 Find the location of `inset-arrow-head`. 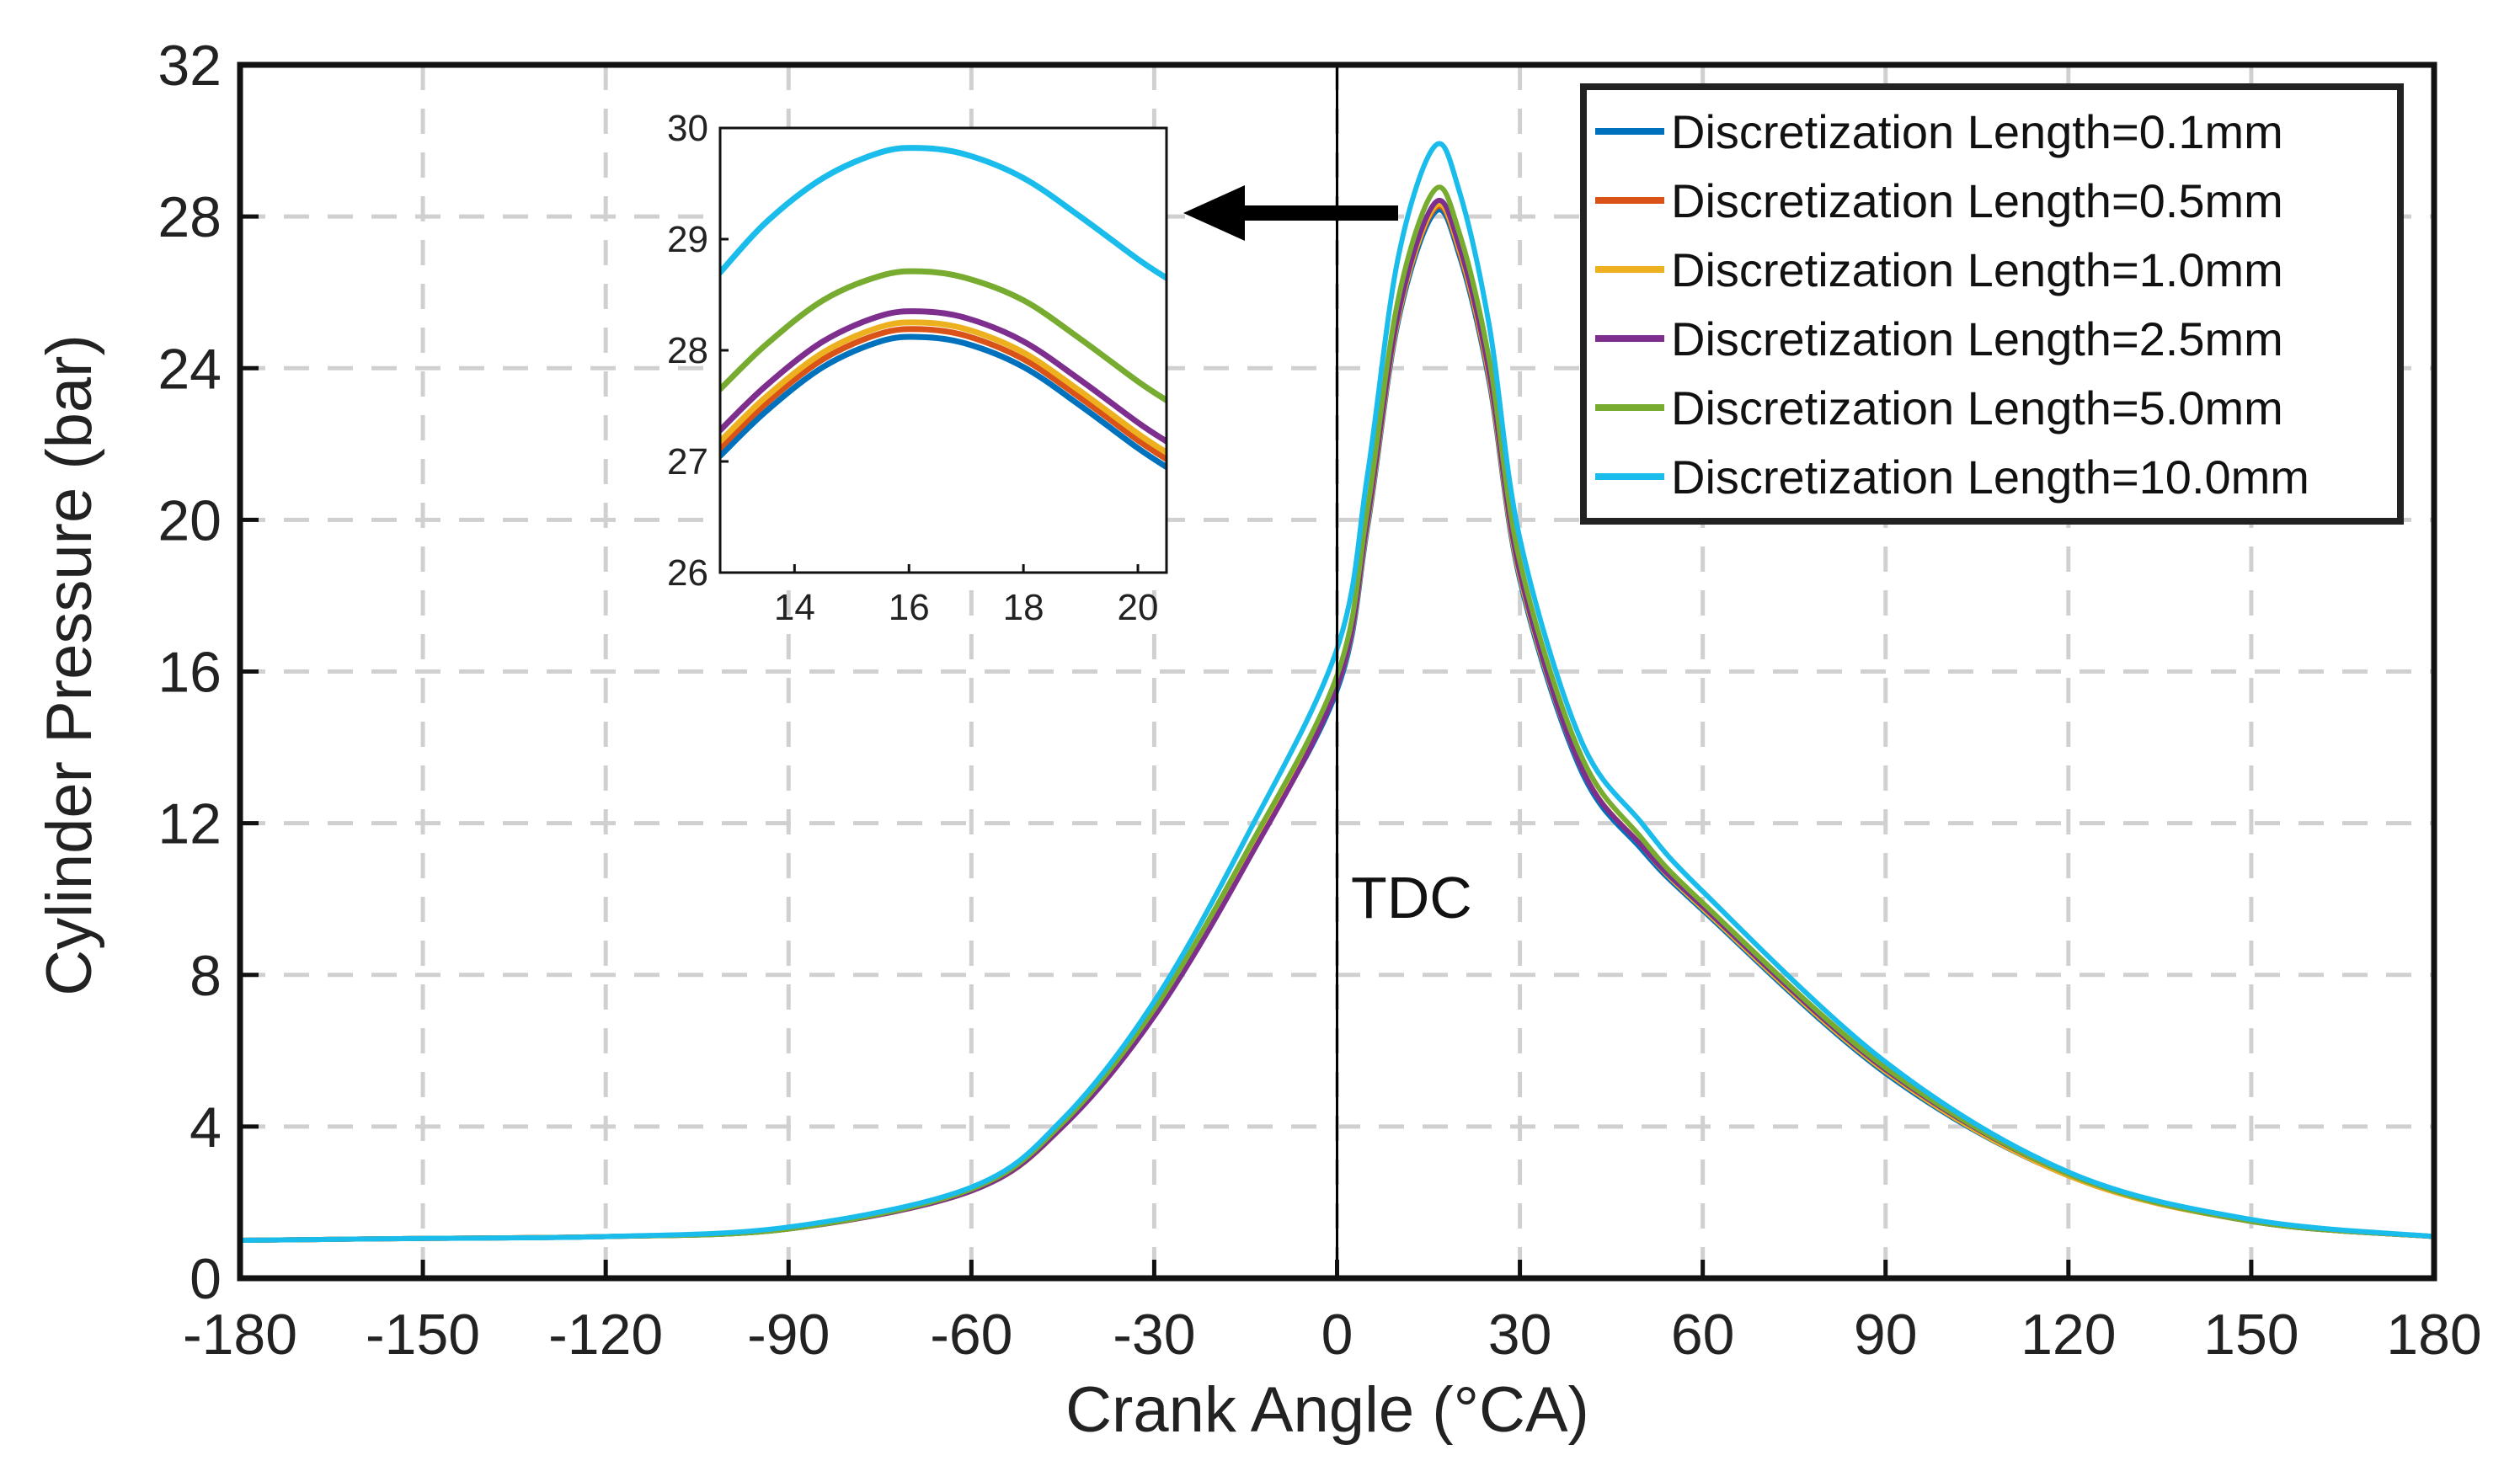

inset-arrow-head is located at coordinates (1214, 213).